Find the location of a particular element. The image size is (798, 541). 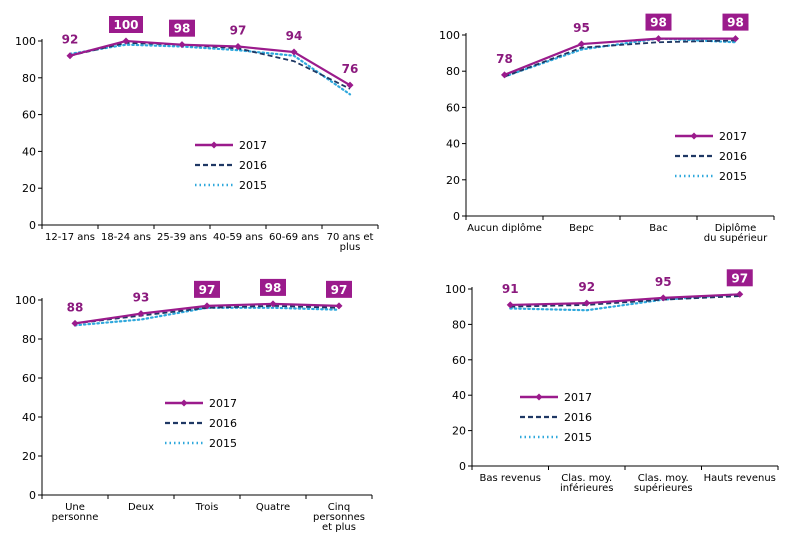

x-category-label: Cinq personnes et plus is located at coordinates (339, 517).